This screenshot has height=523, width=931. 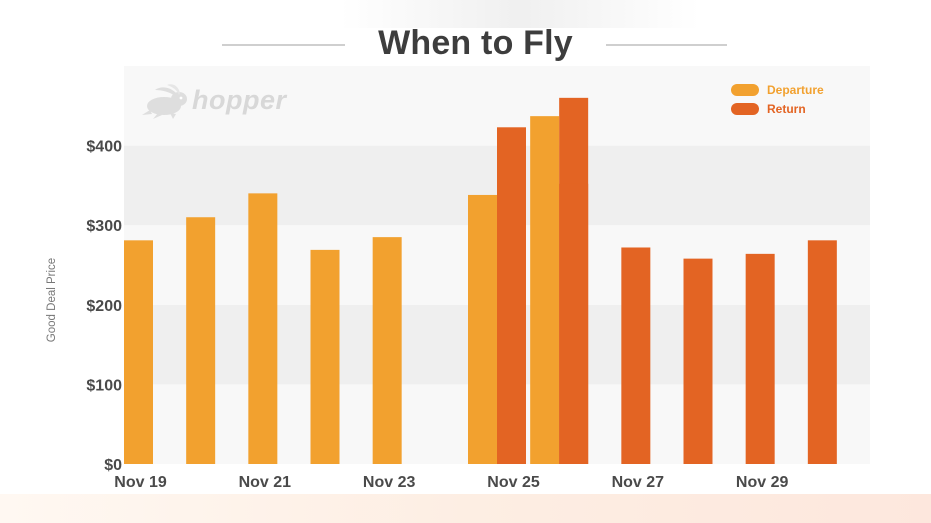 What do you see at coordinates (104, 385) in the screenshot?
I see `y-tick-label: $100` at bounding box center [104, 385].